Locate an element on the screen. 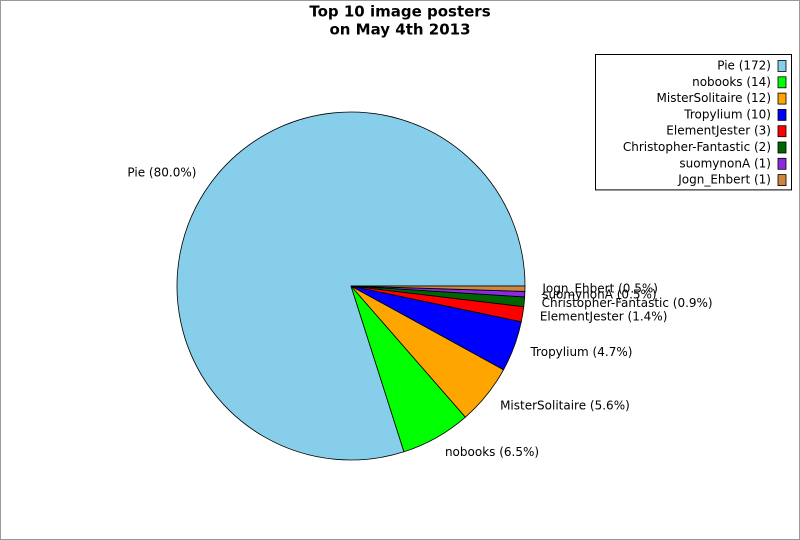 The height and width of the screenshot is (540, 800). slice-label: ElementJester (1.4%) is located at coordinates (604, 317).